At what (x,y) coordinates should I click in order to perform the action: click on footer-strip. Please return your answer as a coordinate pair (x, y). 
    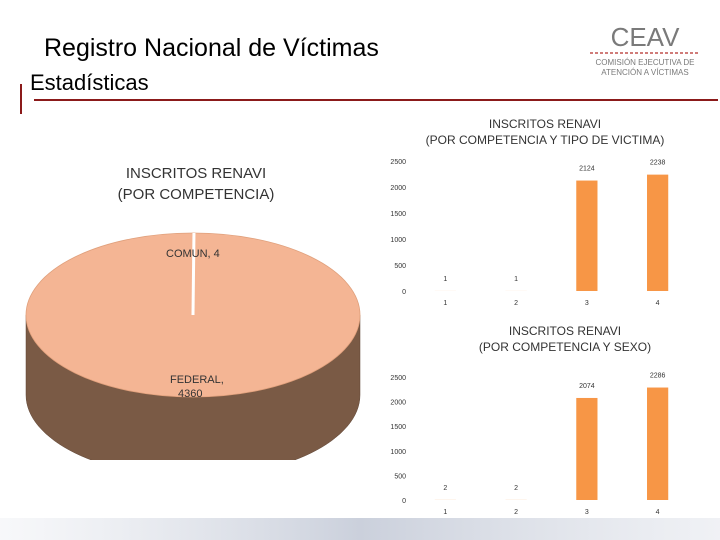
    Looking at the image, I should click on (360, 529).